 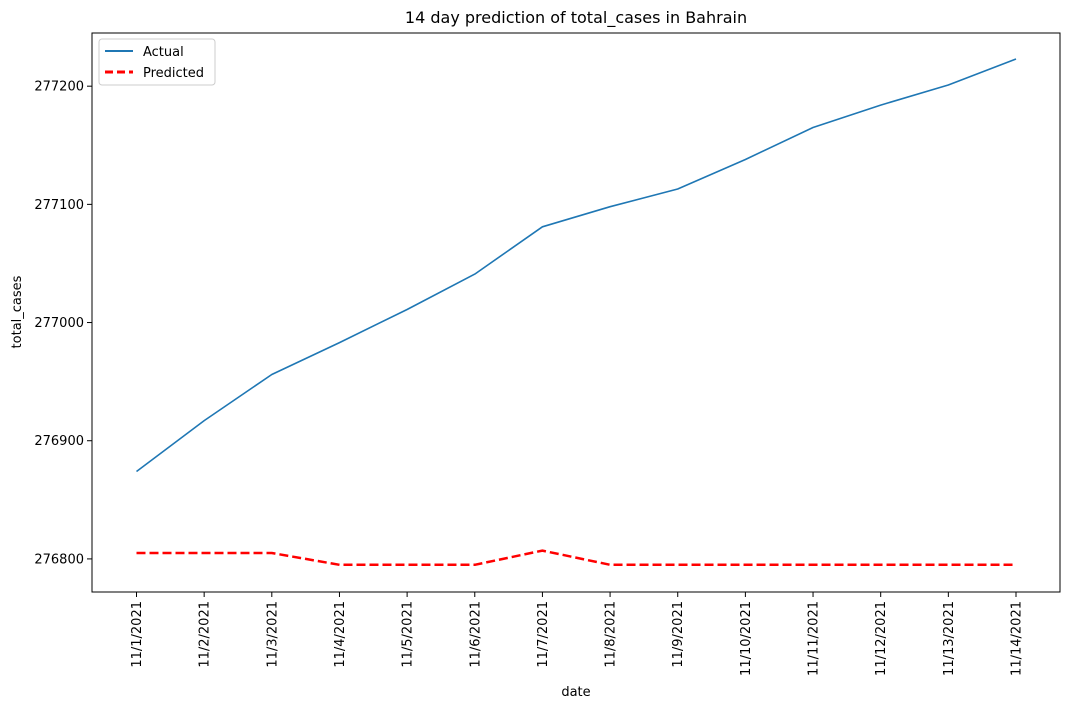 I want to click on x-tick-label: 11/13/2021, so click(x=949, y=638).